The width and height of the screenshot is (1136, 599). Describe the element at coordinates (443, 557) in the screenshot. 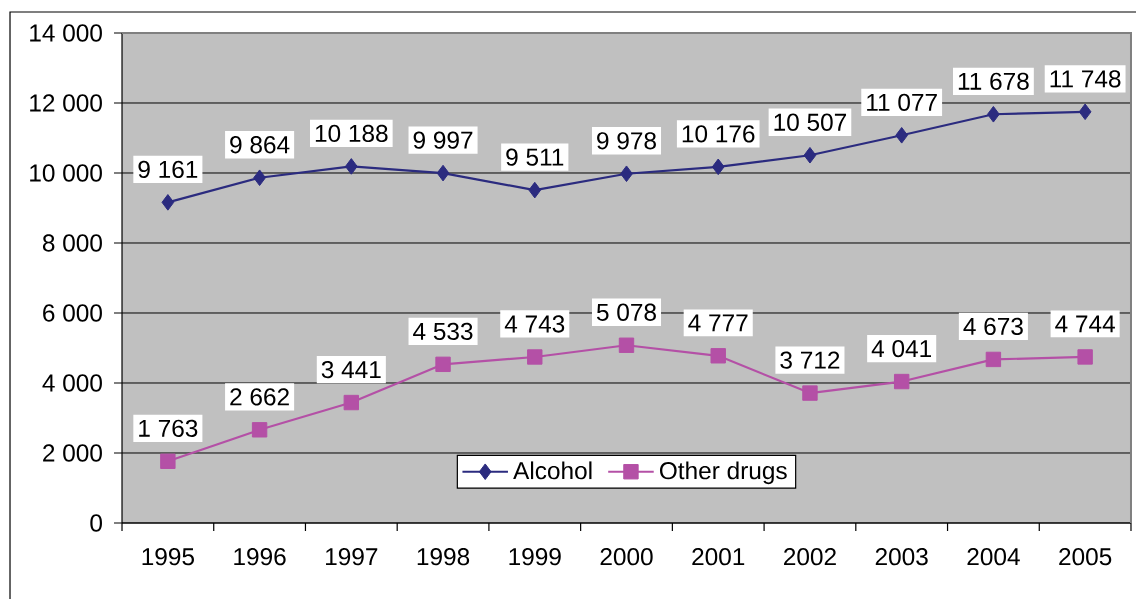

I see `x-tick-label: 1998` at that location.